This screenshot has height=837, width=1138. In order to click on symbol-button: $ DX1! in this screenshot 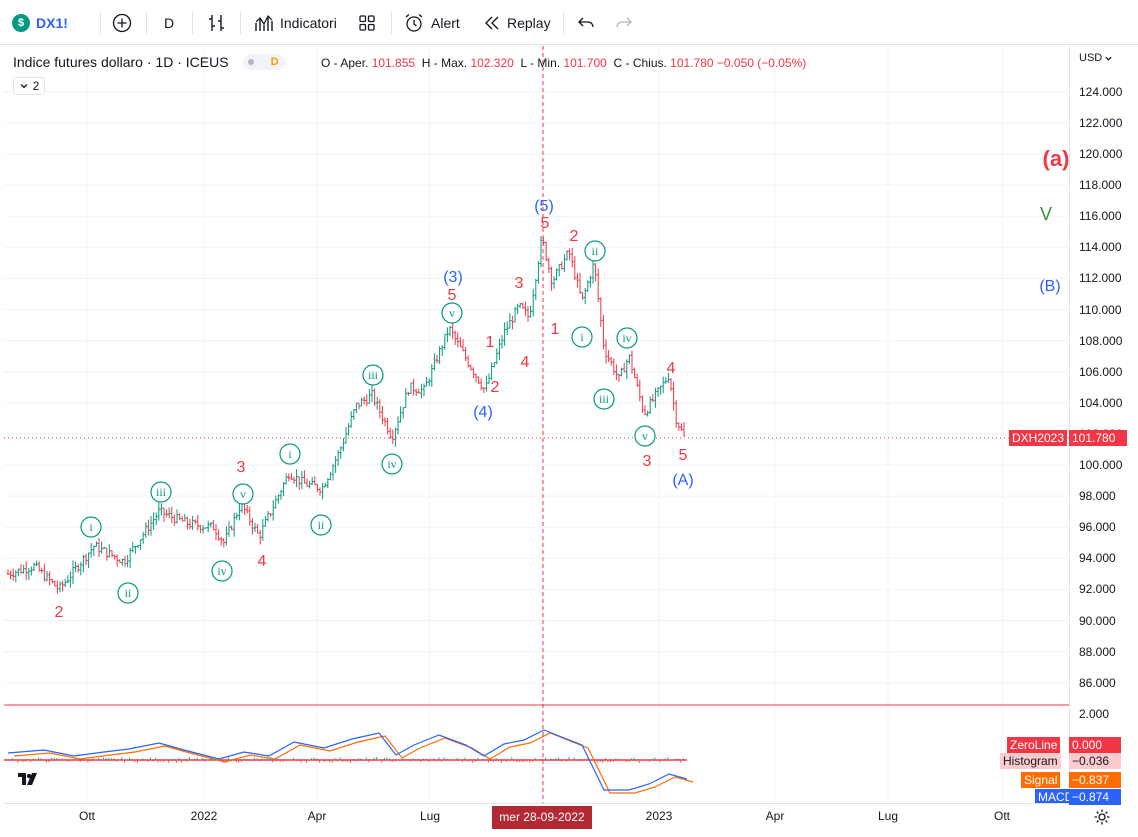, I will do `click(40, 22)`.